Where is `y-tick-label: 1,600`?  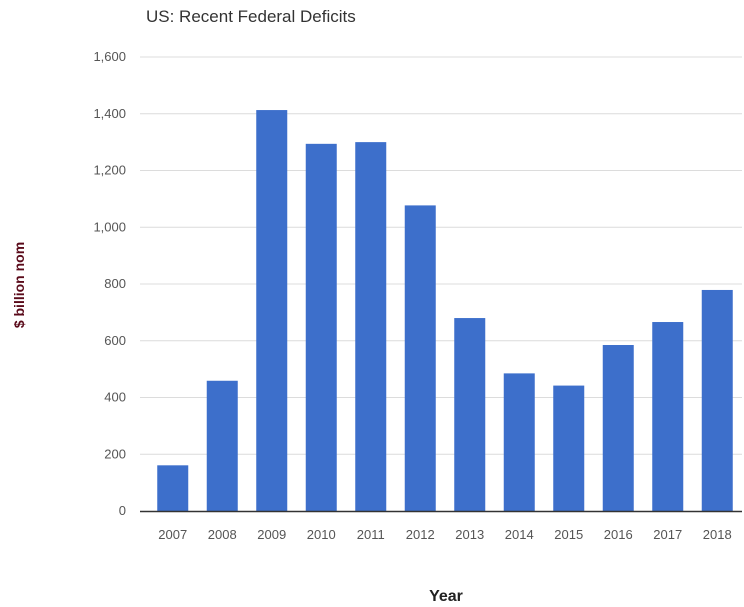 y-tick-label: 1,600 is located at coordinates (109, 56).